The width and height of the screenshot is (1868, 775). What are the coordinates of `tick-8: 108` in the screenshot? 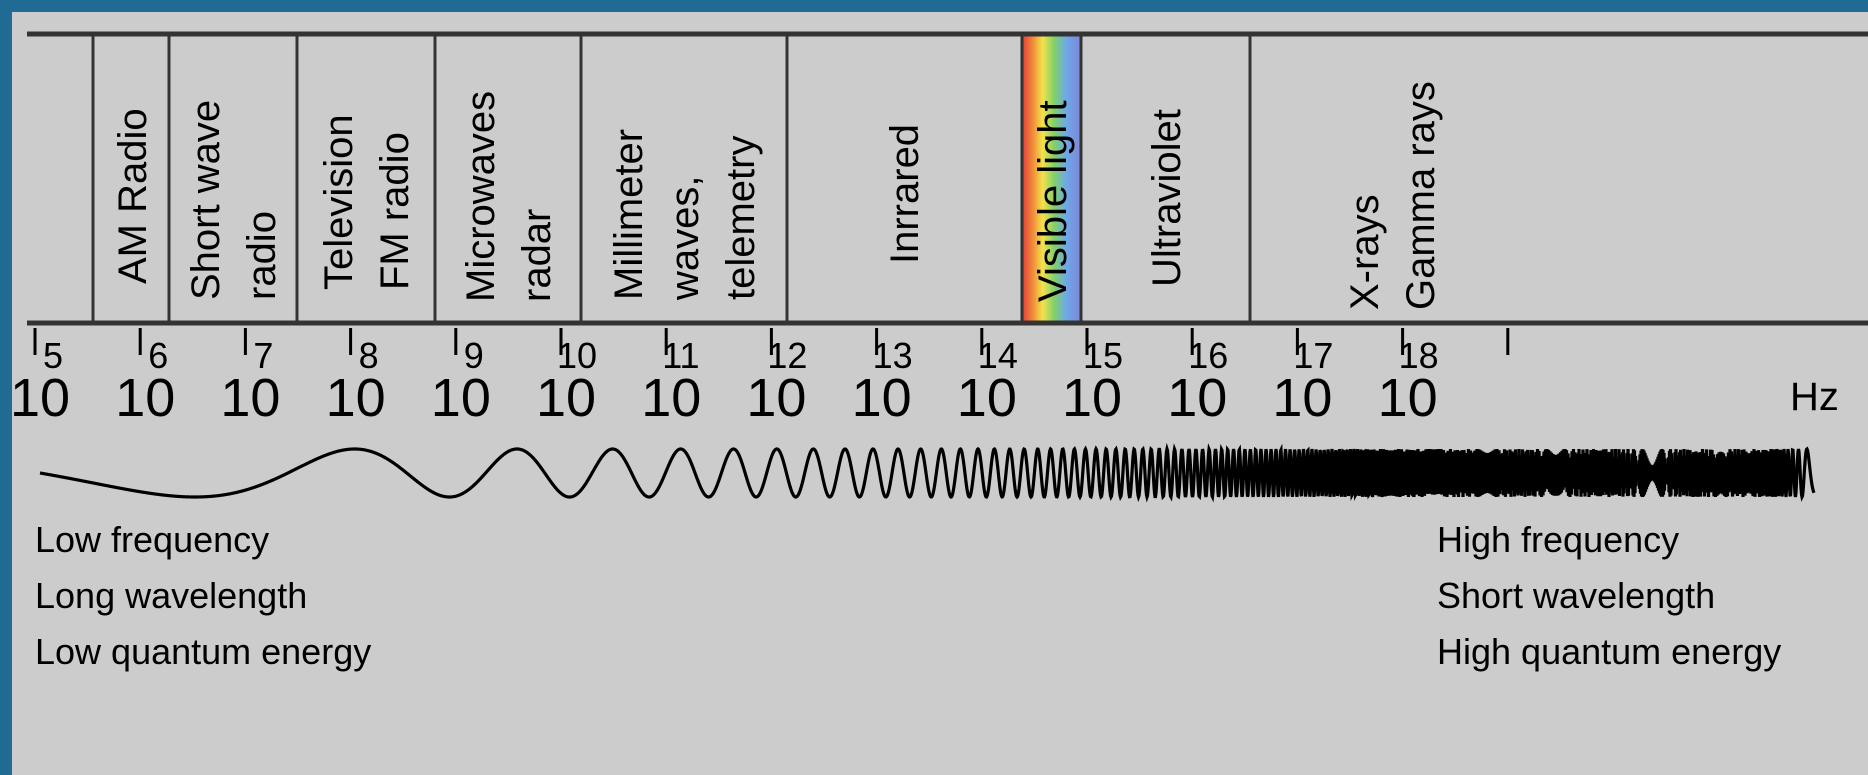 It's located at (356, 378).